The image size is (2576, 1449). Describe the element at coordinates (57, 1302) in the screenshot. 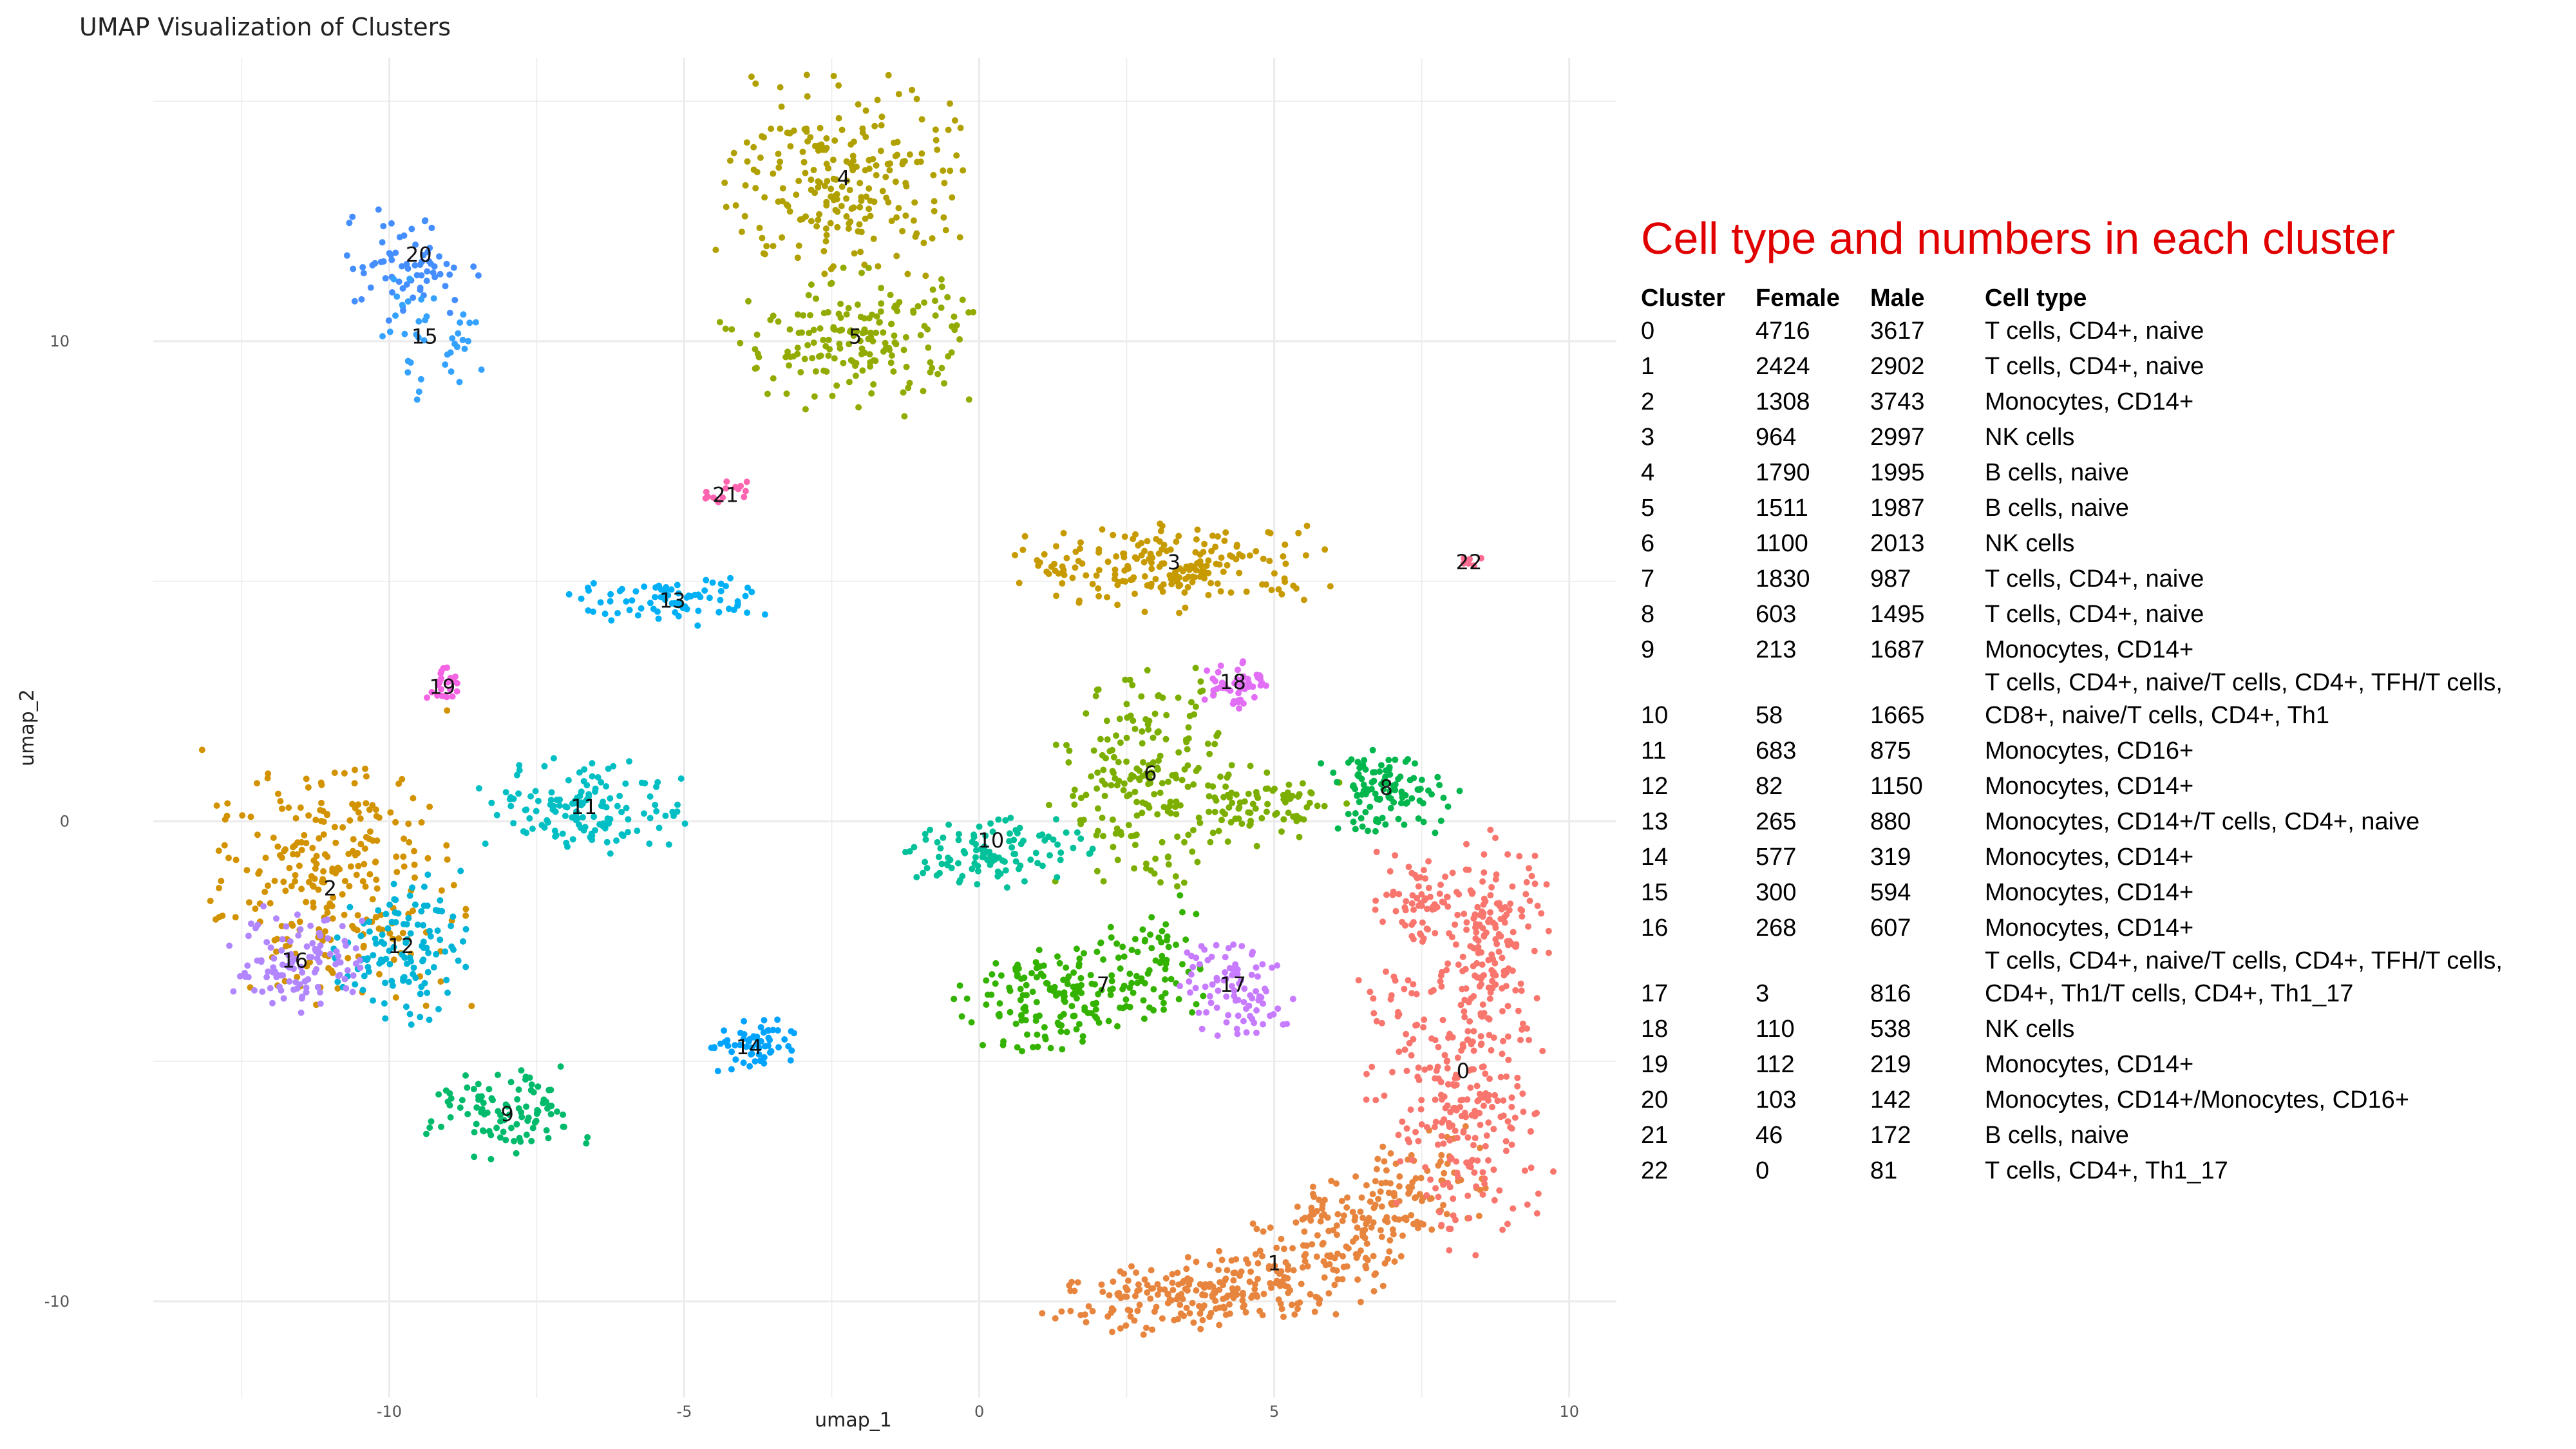

I see `y-tick-label: -10` at that location.